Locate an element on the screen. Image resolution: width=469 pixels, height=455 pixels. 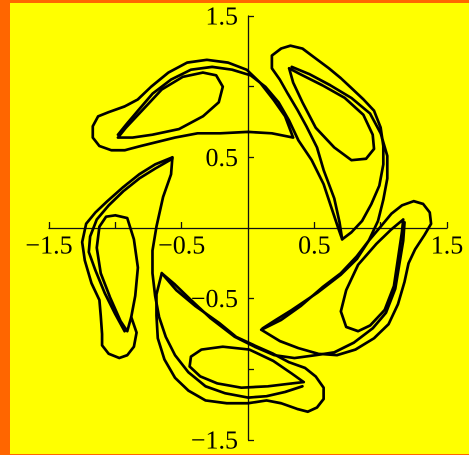
y-tick-label: −1.5 is located at coordinates (214, 440).